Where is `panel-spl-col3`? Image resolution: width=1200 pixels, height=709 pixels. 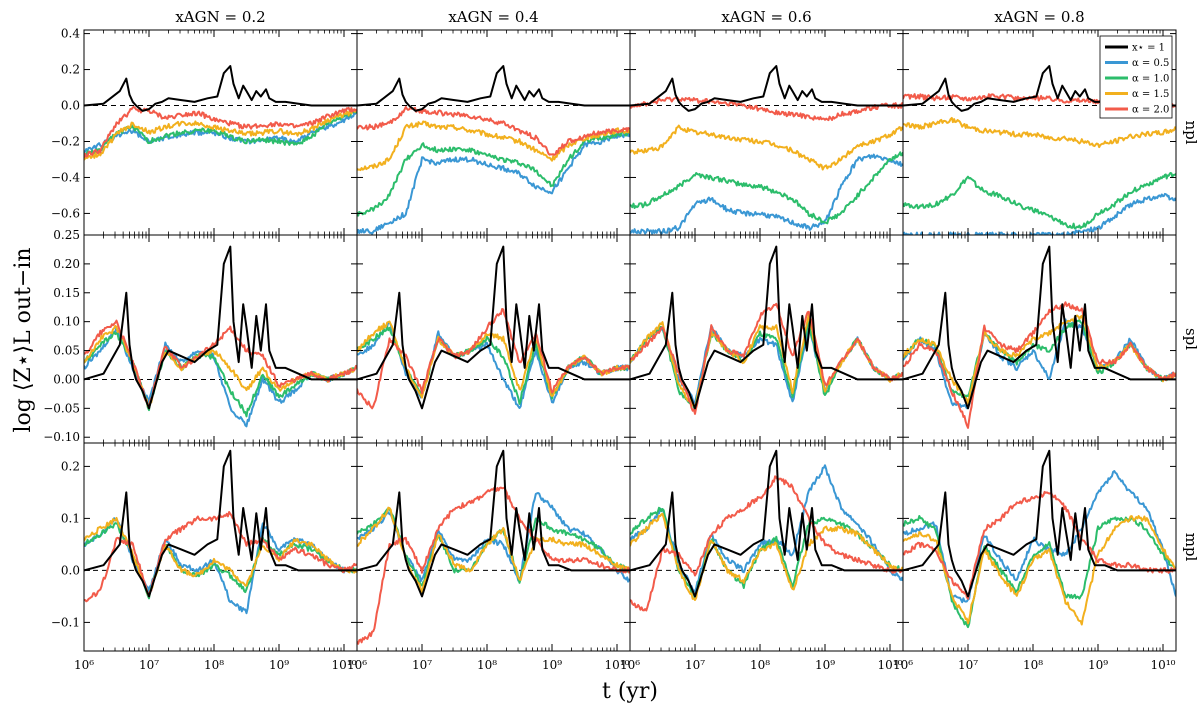 panel-spl-col3 is located at coordinates (766, 339).